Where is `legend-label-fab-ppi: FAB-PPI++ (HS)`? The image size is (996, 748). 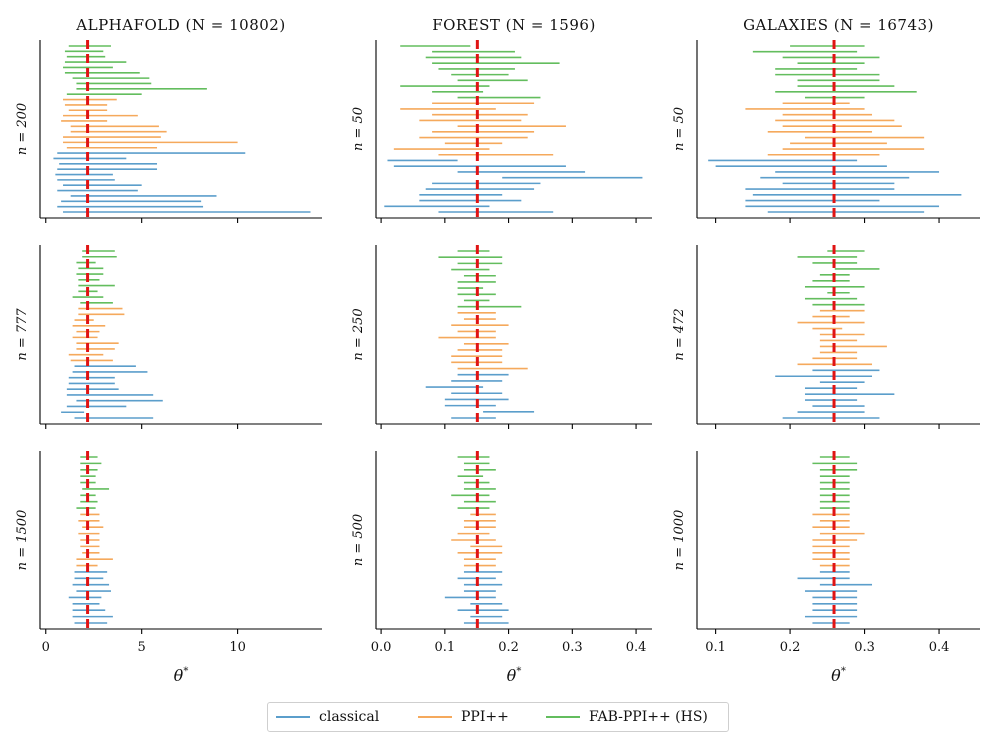 legend-label-fab-ppi: FAB-PPI++ (HS) is located at coordinates (648, 717).